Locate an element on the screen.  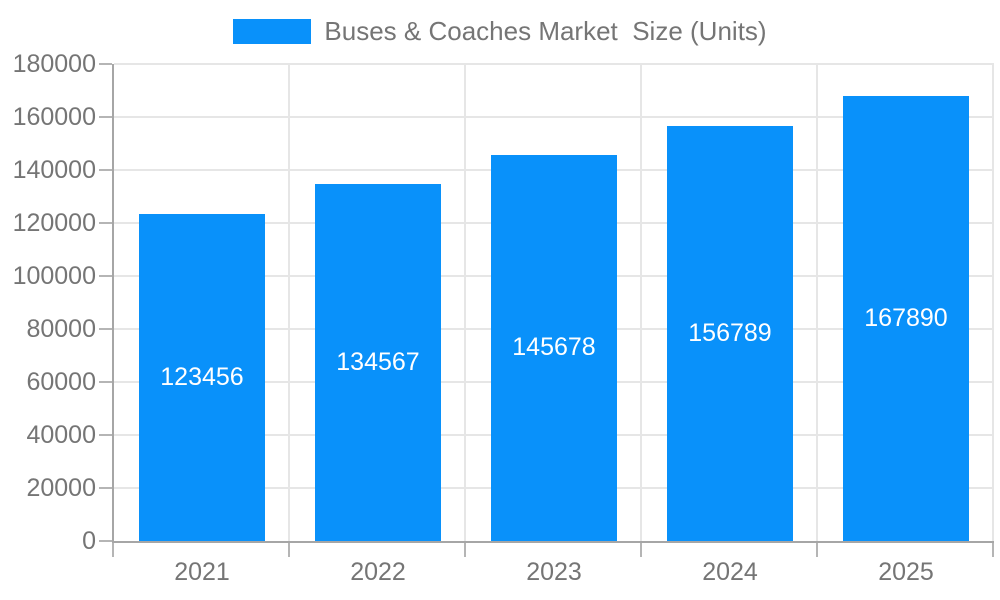
y-axis-tick-label: 60000 is located at coordinates (61, 382).